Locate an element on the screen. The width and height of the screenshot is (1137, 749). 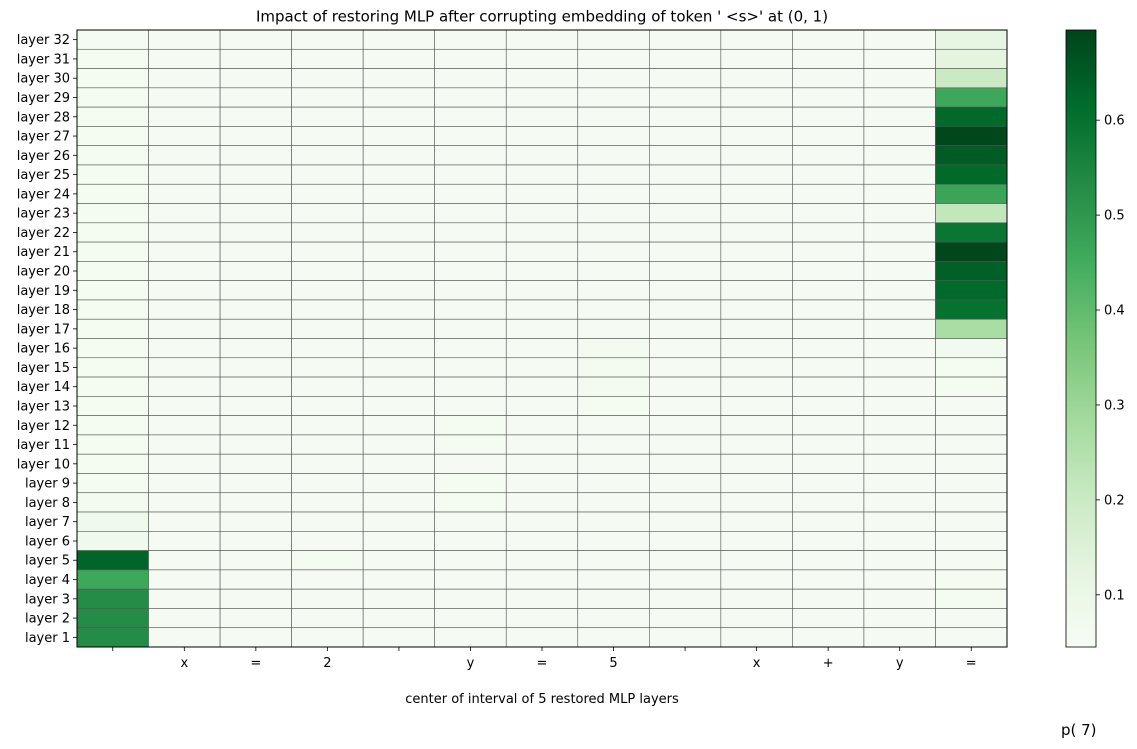
x-tick-label: x is located at coordinates (184, 663).